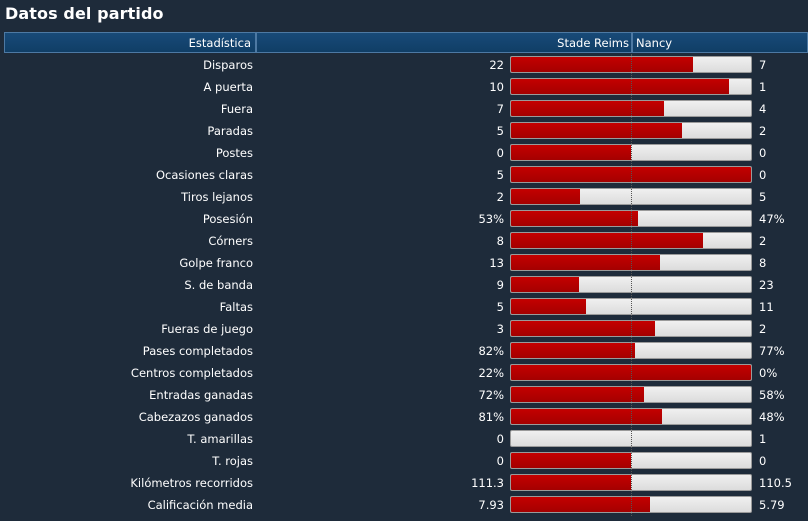 The image size is (808, 521). I want to click on home-value: 53%, so click(491, 219).